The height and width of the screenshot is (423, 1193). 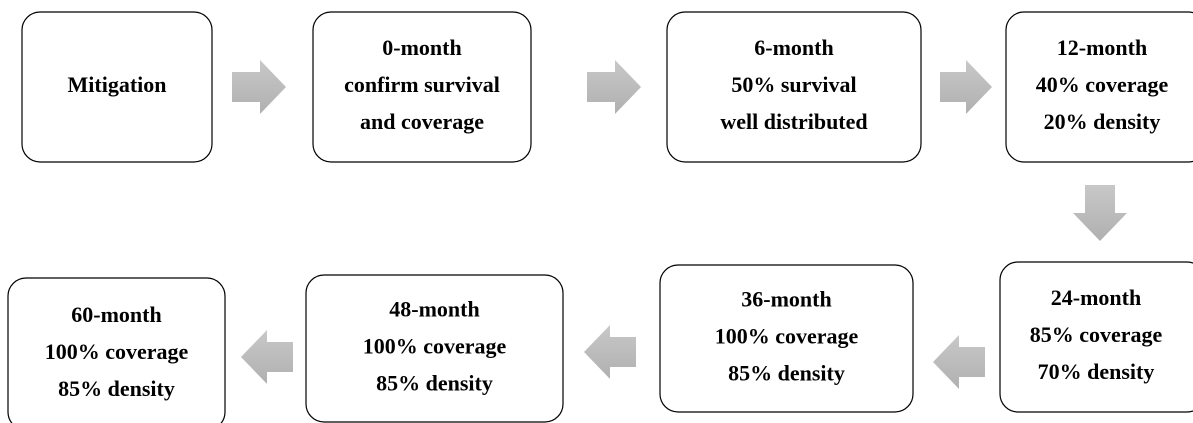 I want to click on node: 0-month confirm survival and coverage, so click(x=422, y=87).